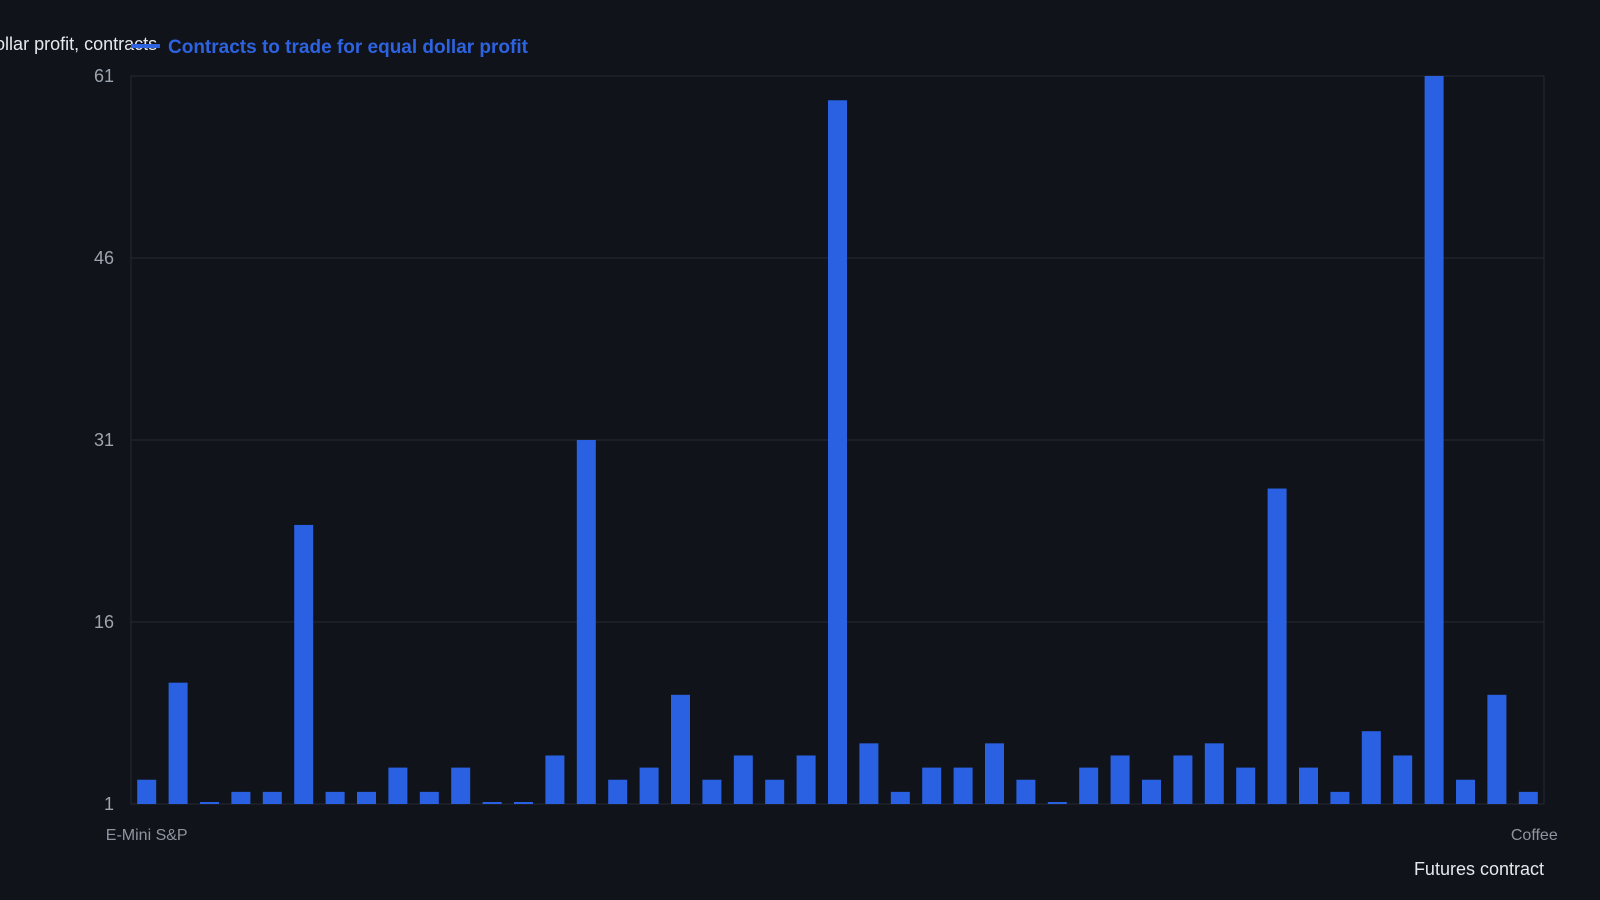 The height and width of the screenshot is (900, 1600). Describe the element at coordinates (147, 835) in the screenshot. I see `x-tick-label-first: E-Mini S&P` at that location.